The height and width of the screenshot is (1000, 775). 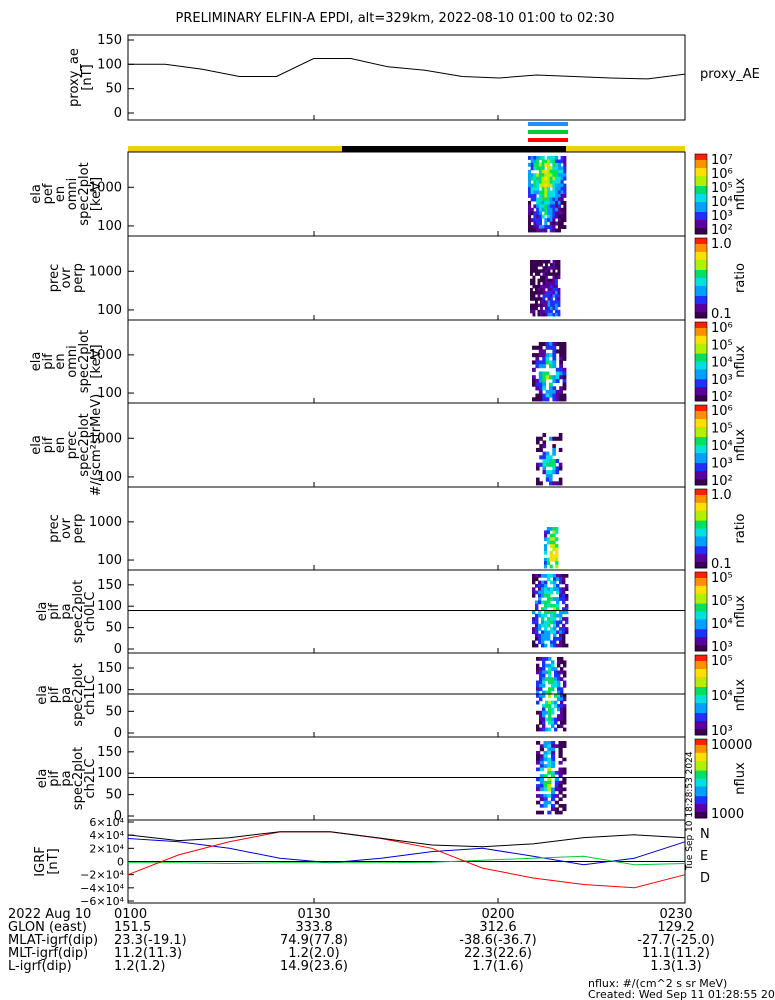 What do you see at coordinates (140, 966) in the screenshot?
I see `footer-cell: 1.2(1.2)` at bounding box center [140, 966].